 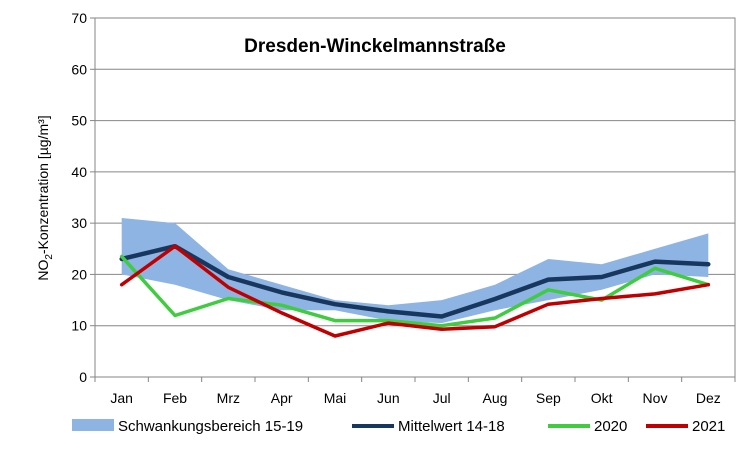 What do you see at coordinates (375, 46) in the screenshot?
I see `chart-title: Dresden-Winckelmannstraße` at bounding box center [375, 46].